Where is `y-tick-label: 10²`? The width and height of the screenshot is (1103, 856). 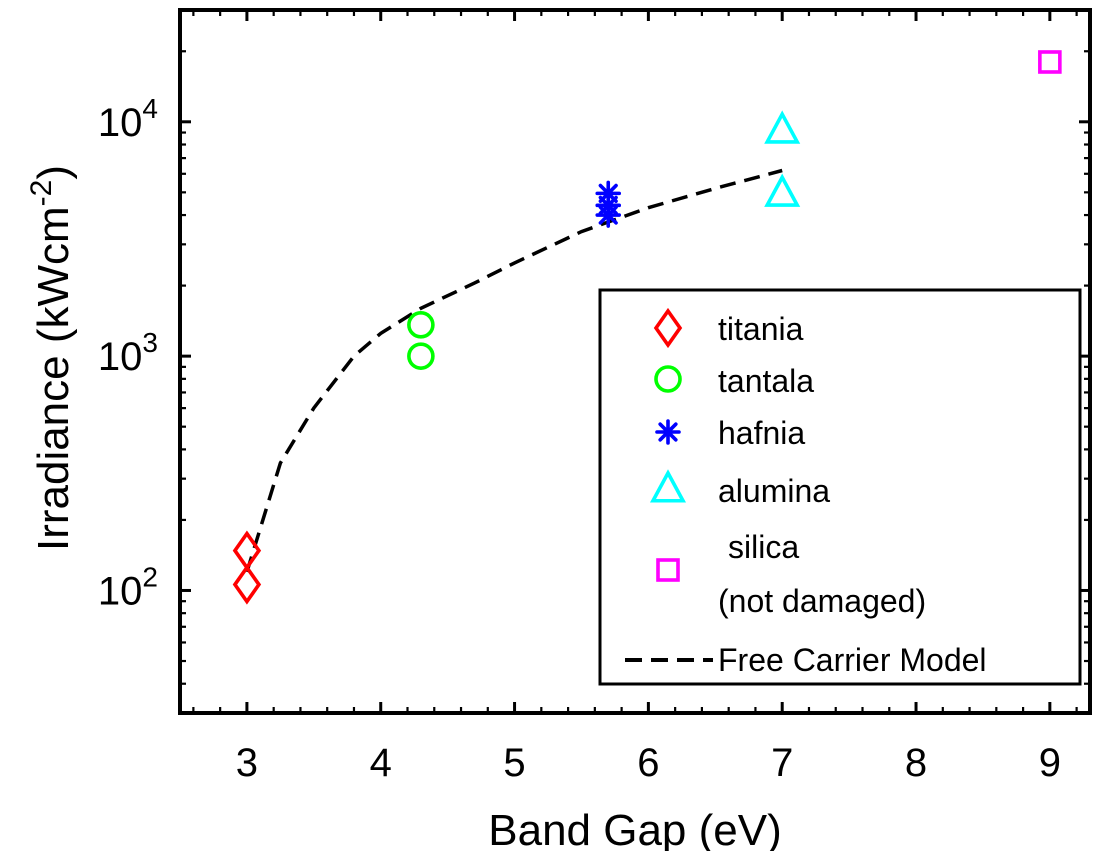
y-tick-label: 10² is located at coordinates (128, 587).